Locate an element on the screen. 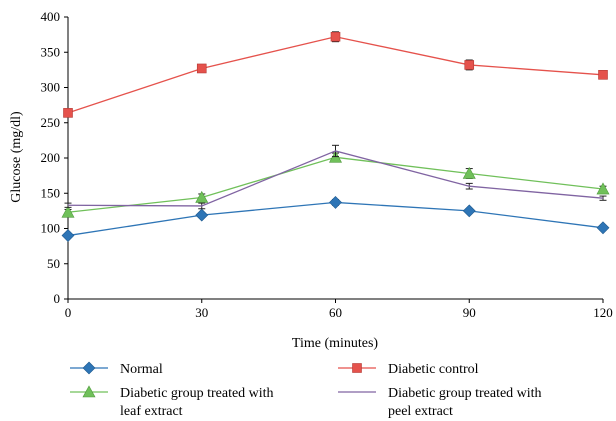 This screenshot has height=421, width=616. series-normal is located at coordinates (335, 218).